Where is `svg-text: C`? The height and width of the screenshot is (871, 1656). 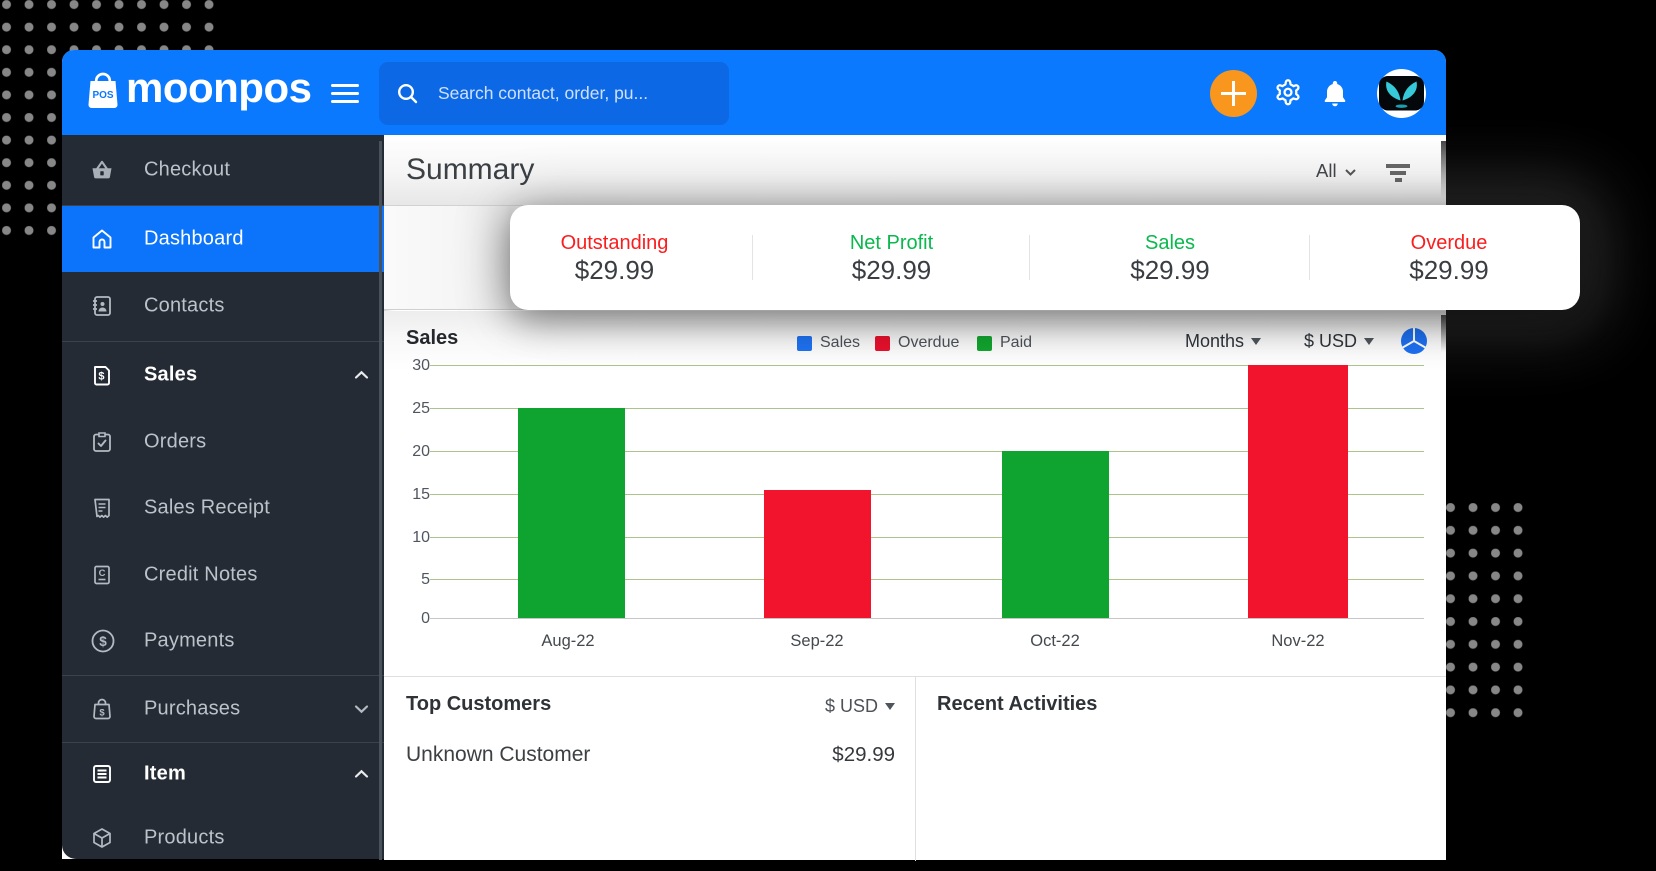 svg-text: C is located at coordinates (102, 573).